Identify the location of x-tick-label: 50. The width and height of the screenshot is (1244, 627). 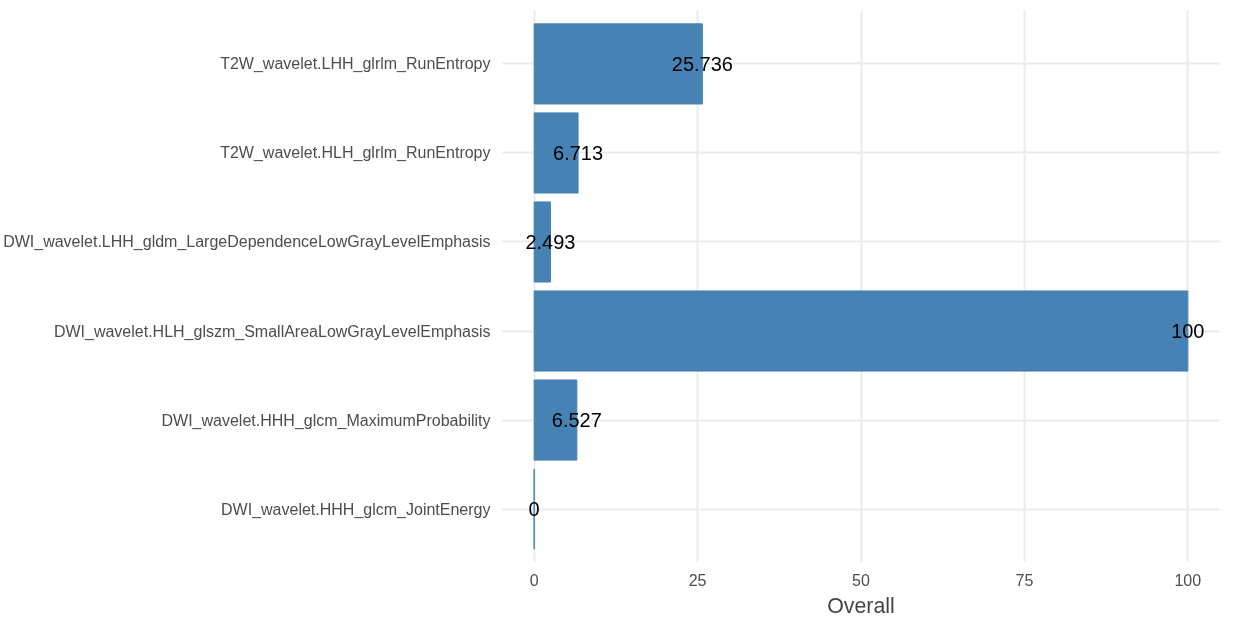
(861, 580).